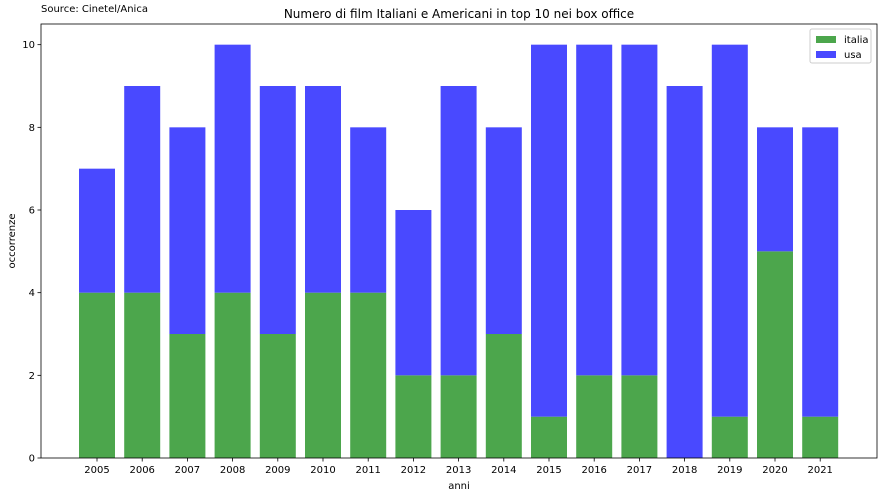 Image resolution: width=885 pixels, height=496 pixels. What do you see at coordinates (856, 40) in the screenshot?
I see `legend-label-italia: italia` at bounding box center [856, 40].